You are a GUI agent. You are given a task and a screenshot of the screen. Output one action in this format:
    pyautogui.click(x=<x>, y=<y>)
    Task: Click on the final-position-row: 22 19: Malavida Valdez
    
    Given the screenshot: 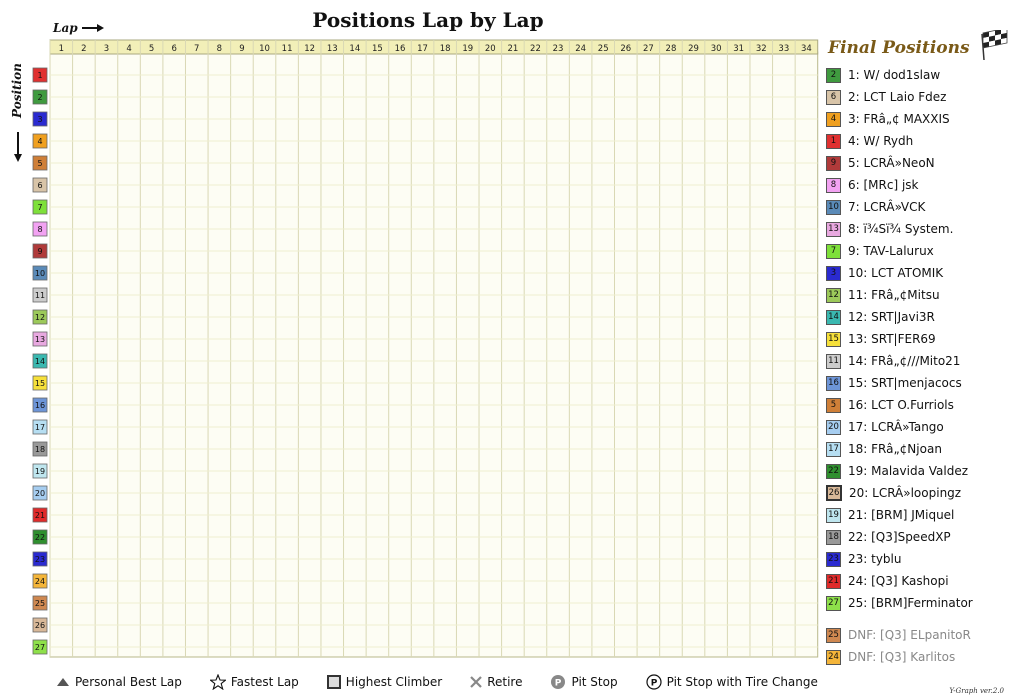 What is the action you would take?
    pyautogui.click(x=897, y=471)
    